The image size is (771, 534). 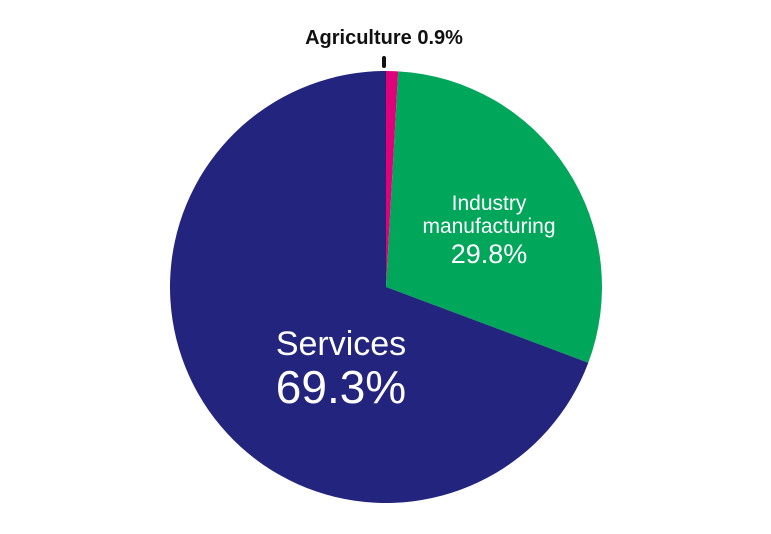 What do you see at coordinates (489, 203) in the screenshot?
I see `industry-label-line-1: Industry` at bounding box center [489, 203].